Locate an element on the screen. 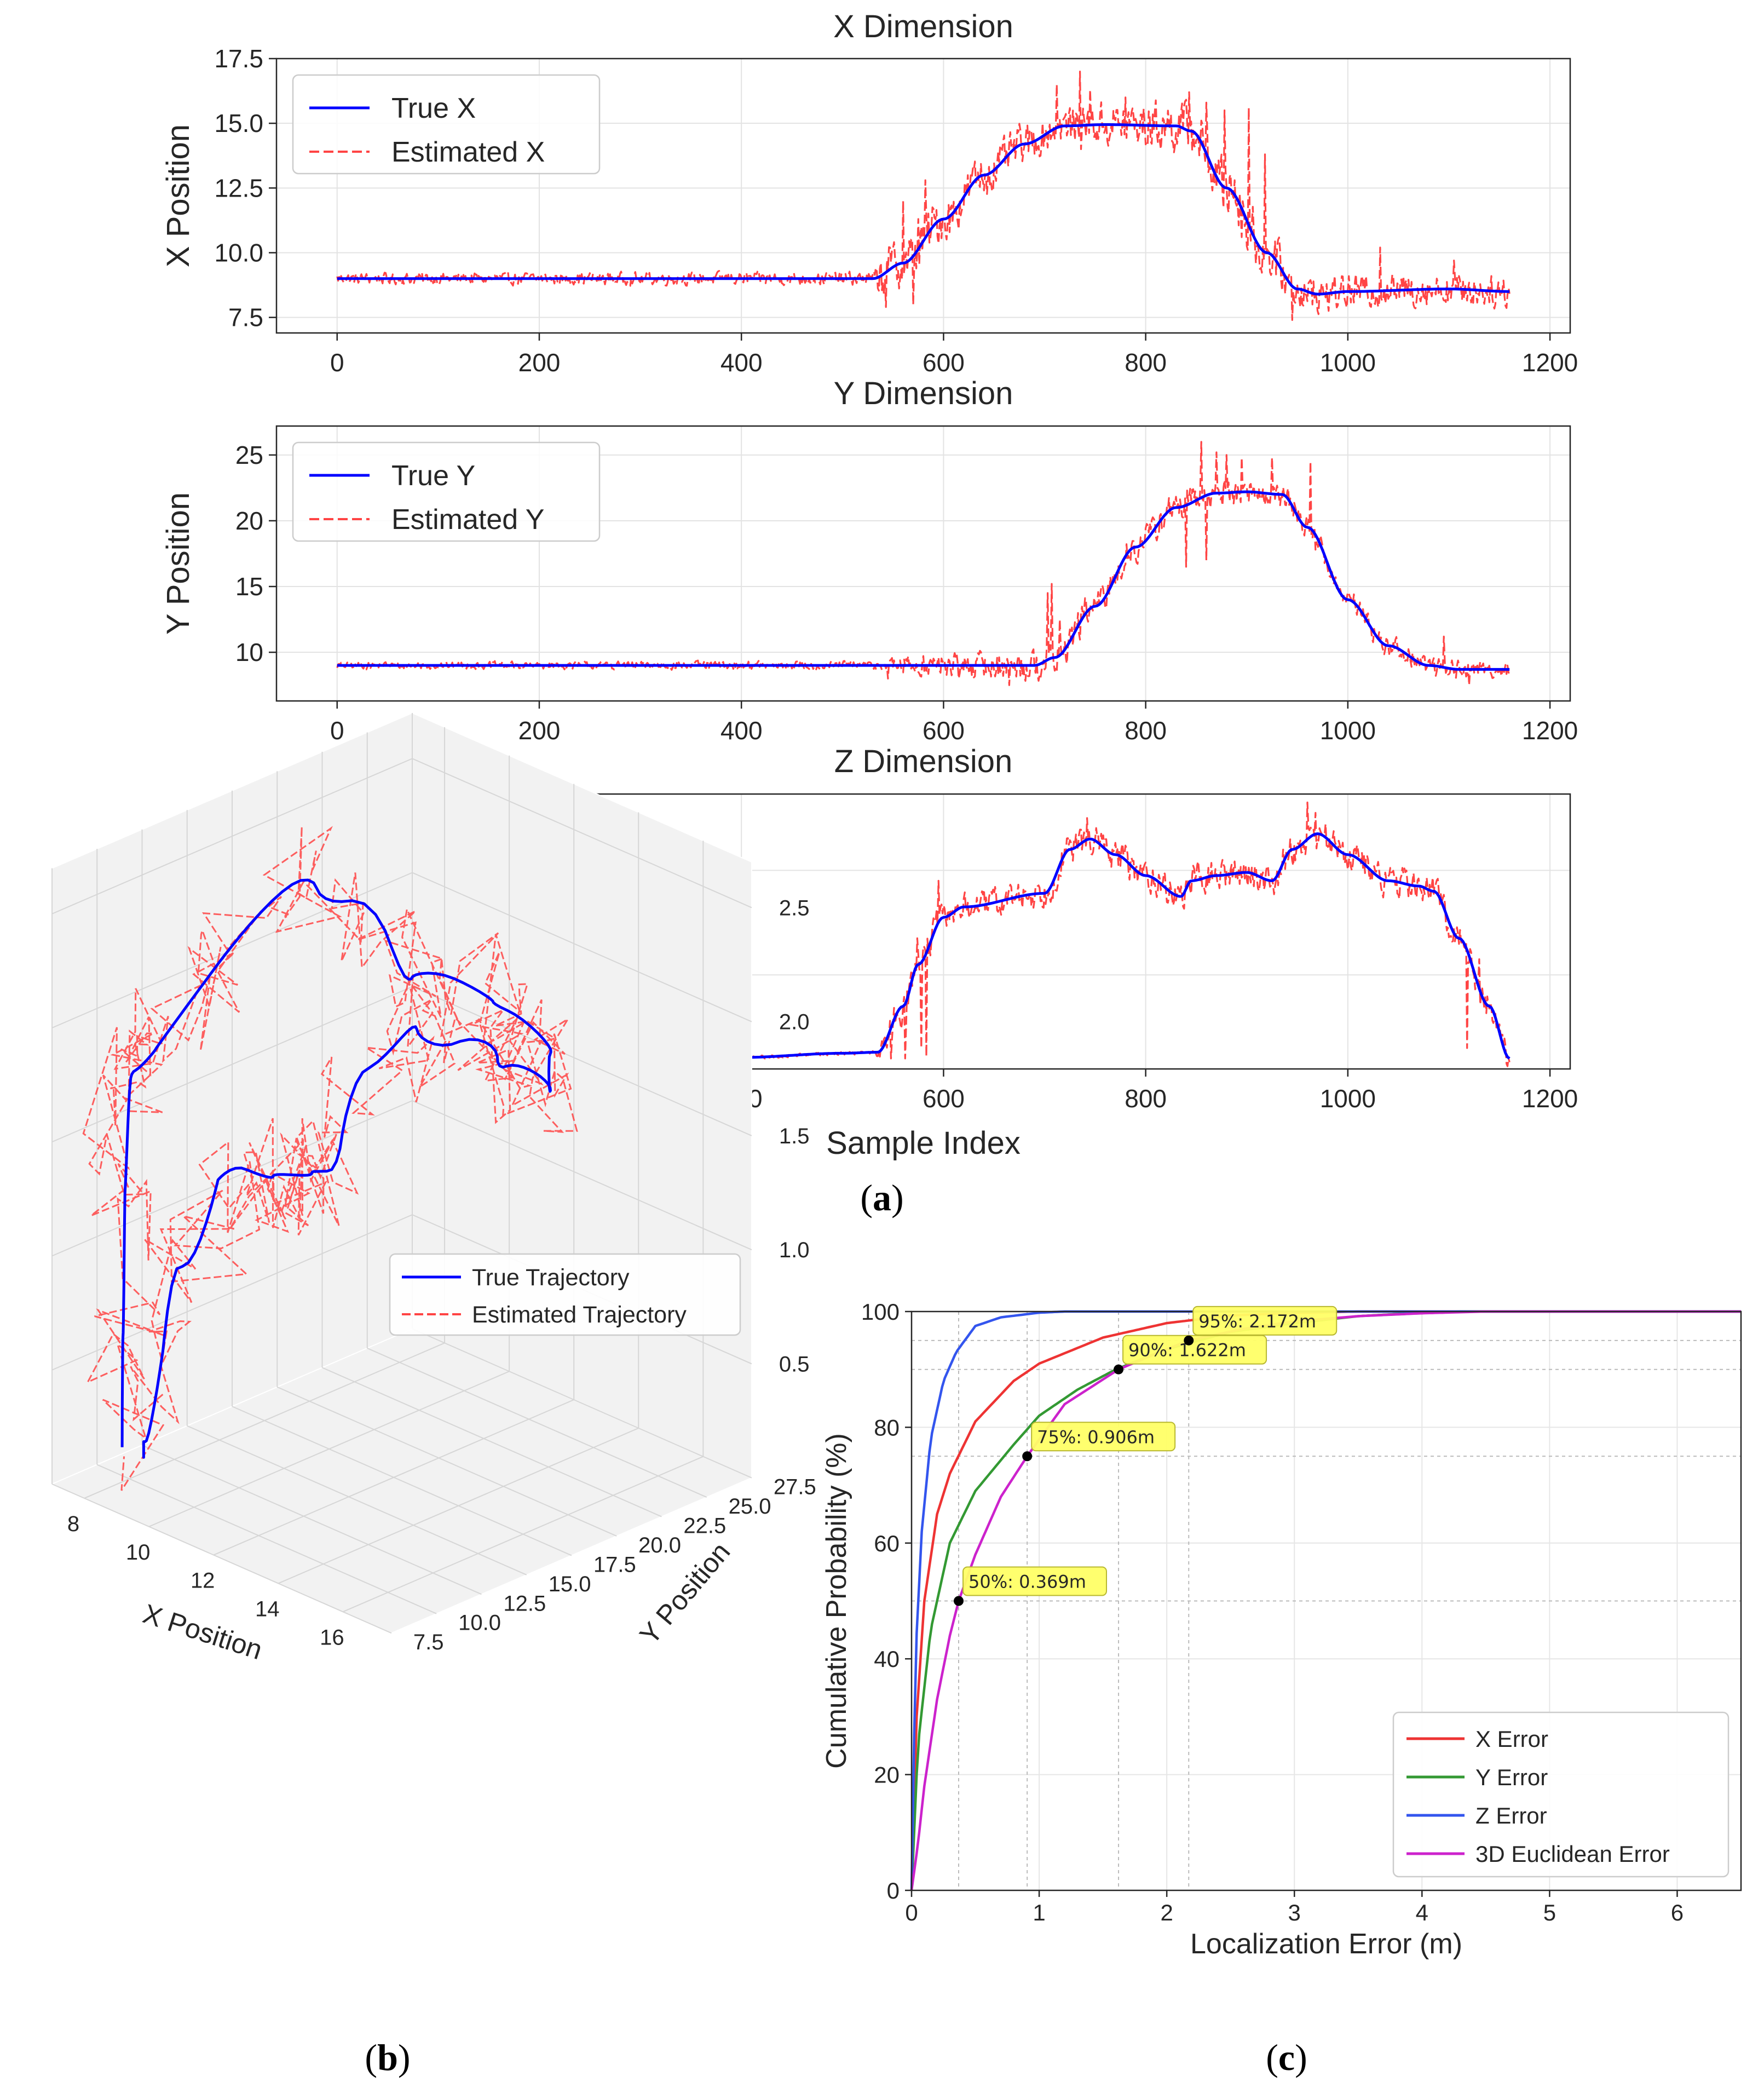 Image resolution: width=1764 pixels, height=2099 pixels. y-tick-label: 10.0 is located at coordinates (479, 1623).